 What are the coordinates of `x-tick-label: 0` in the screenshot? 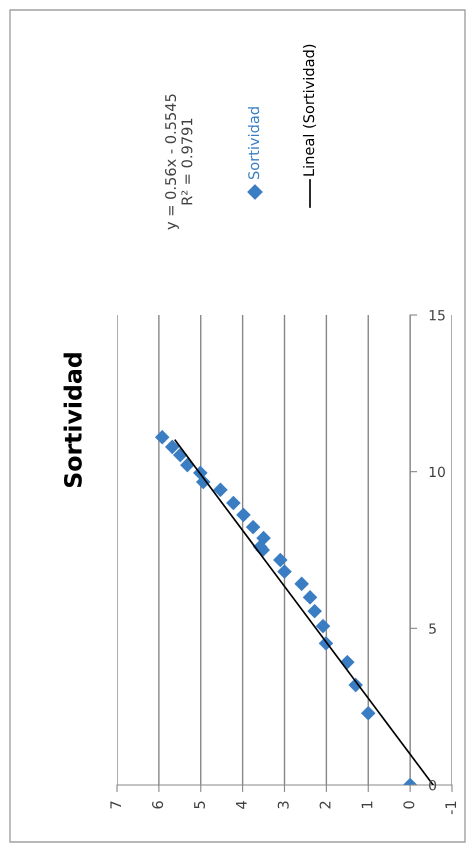 It's located at (408, 805).